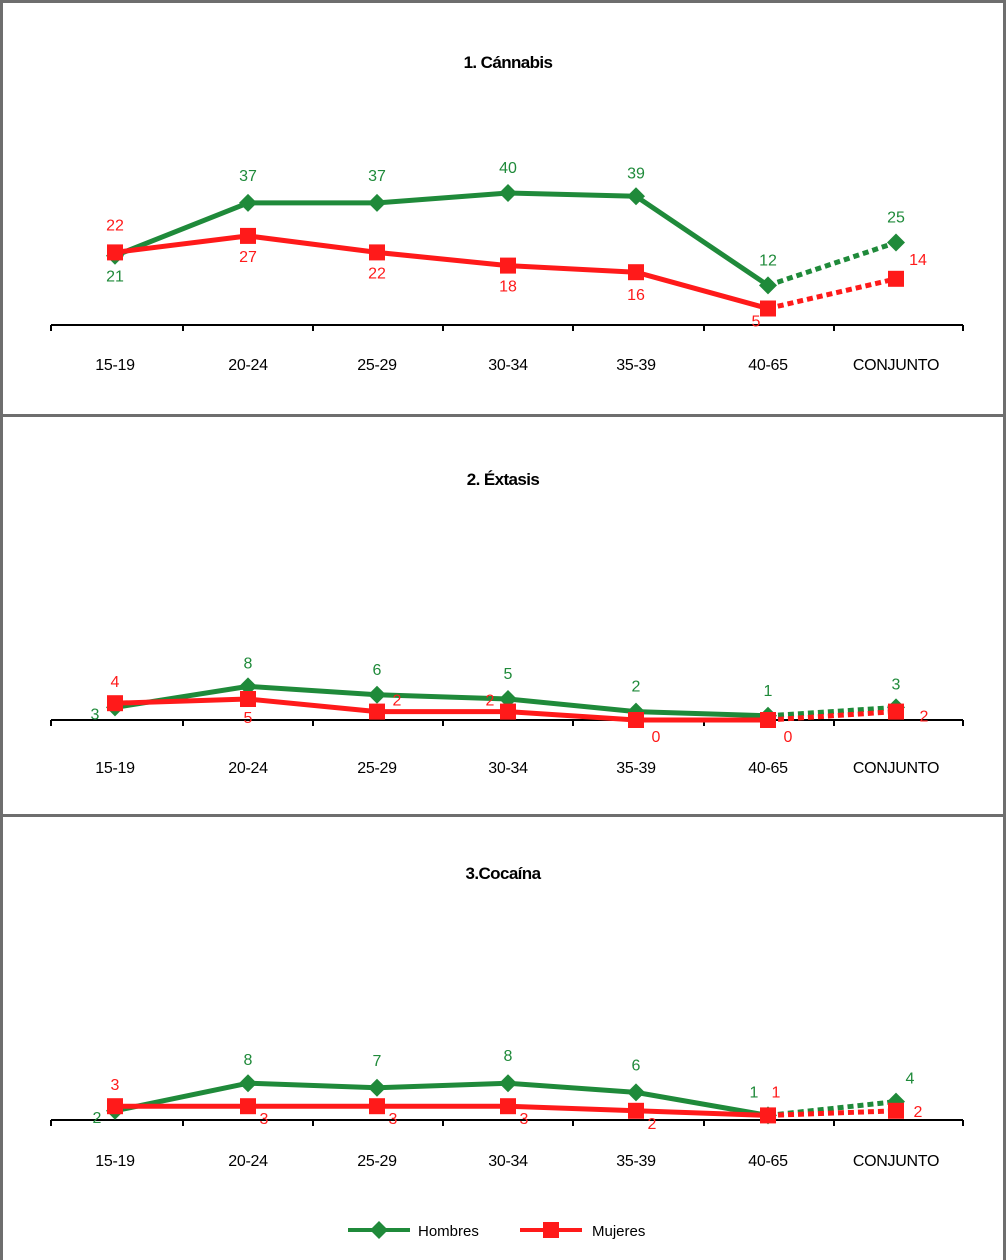 This screenshot has width=1006, height=1260. I want to click on extasis-tick-label: 40-65, so click(768, 768).